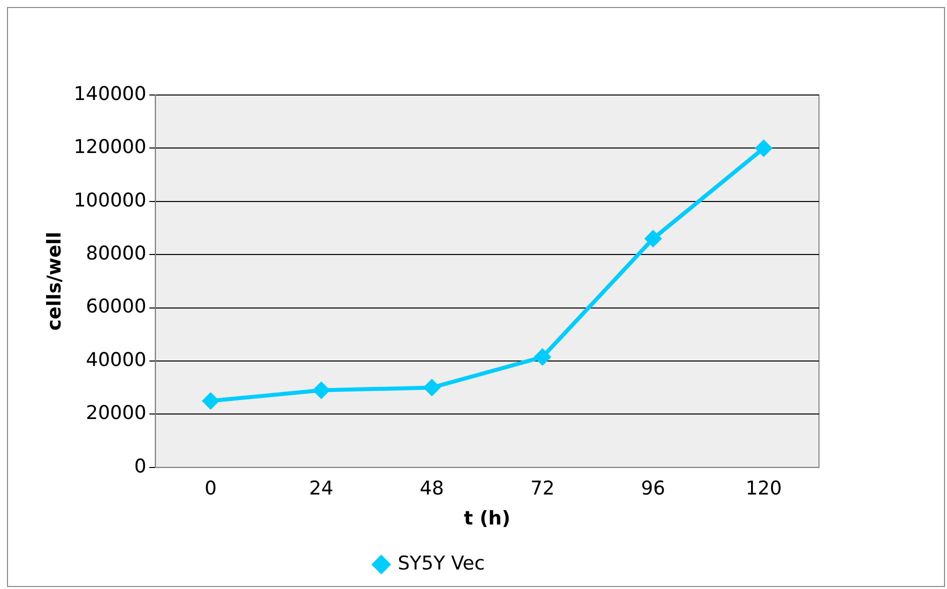 The width and height of the screenshot is (947, 589). I want to click on x-tick-label: 48, so click(432, 489).